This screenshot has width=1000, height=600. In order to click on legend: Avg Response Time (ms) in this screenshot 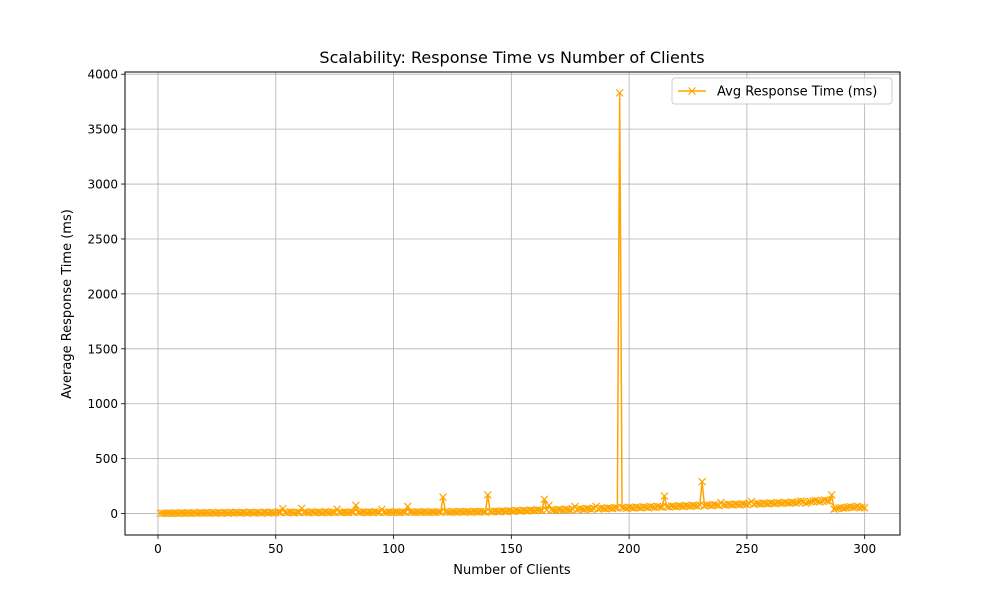, I will do `click(782, 91)`.